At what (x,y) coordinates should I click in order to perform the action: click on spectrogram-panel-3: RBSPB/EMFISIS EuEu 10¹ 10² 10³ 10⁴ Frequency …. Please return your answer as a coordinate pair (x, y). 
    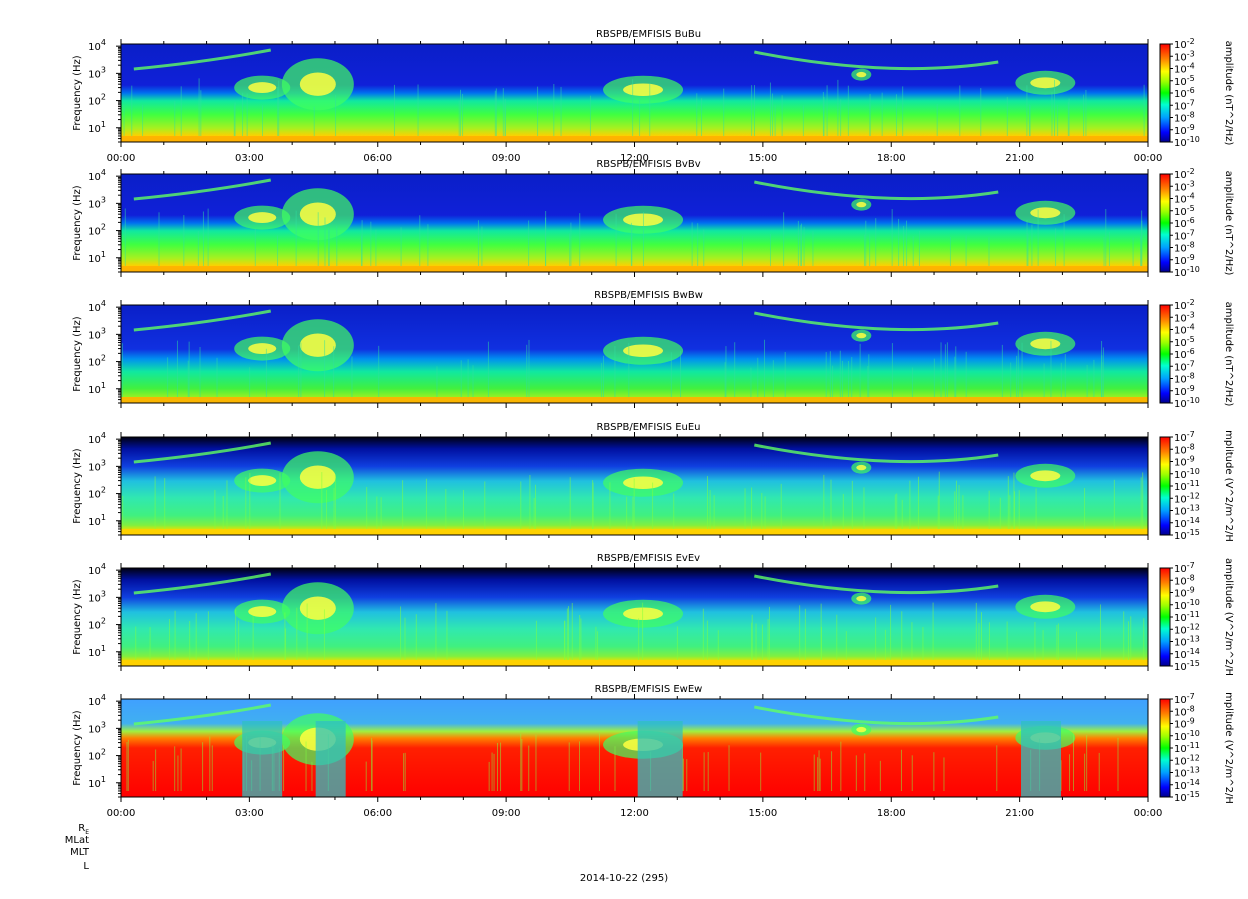
    Looking at the image, I should click on (653, 482).